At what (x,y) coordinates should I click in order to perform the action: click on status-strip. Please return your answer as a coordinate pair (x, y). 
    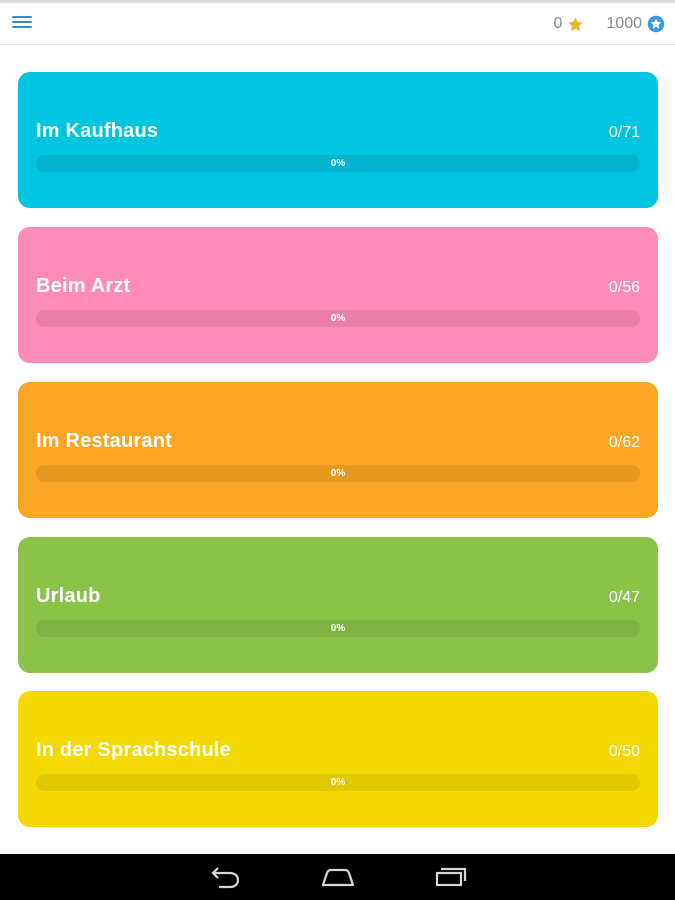
    Looking at the image, I should click on (337, 1).